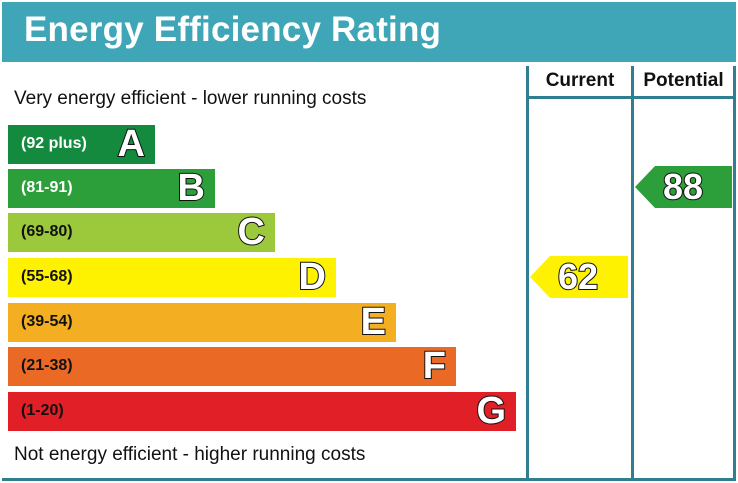 The height and width of the screenshot is (483, 738). Describe the element at coordinates (191, 188) in the screenshot. I see `band-letter: B` at that location.